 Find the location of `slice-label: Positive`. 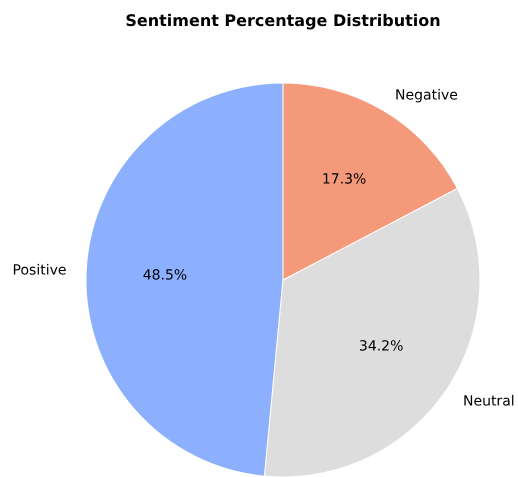

slice-label: Positive is located at coordinates (39, 270).